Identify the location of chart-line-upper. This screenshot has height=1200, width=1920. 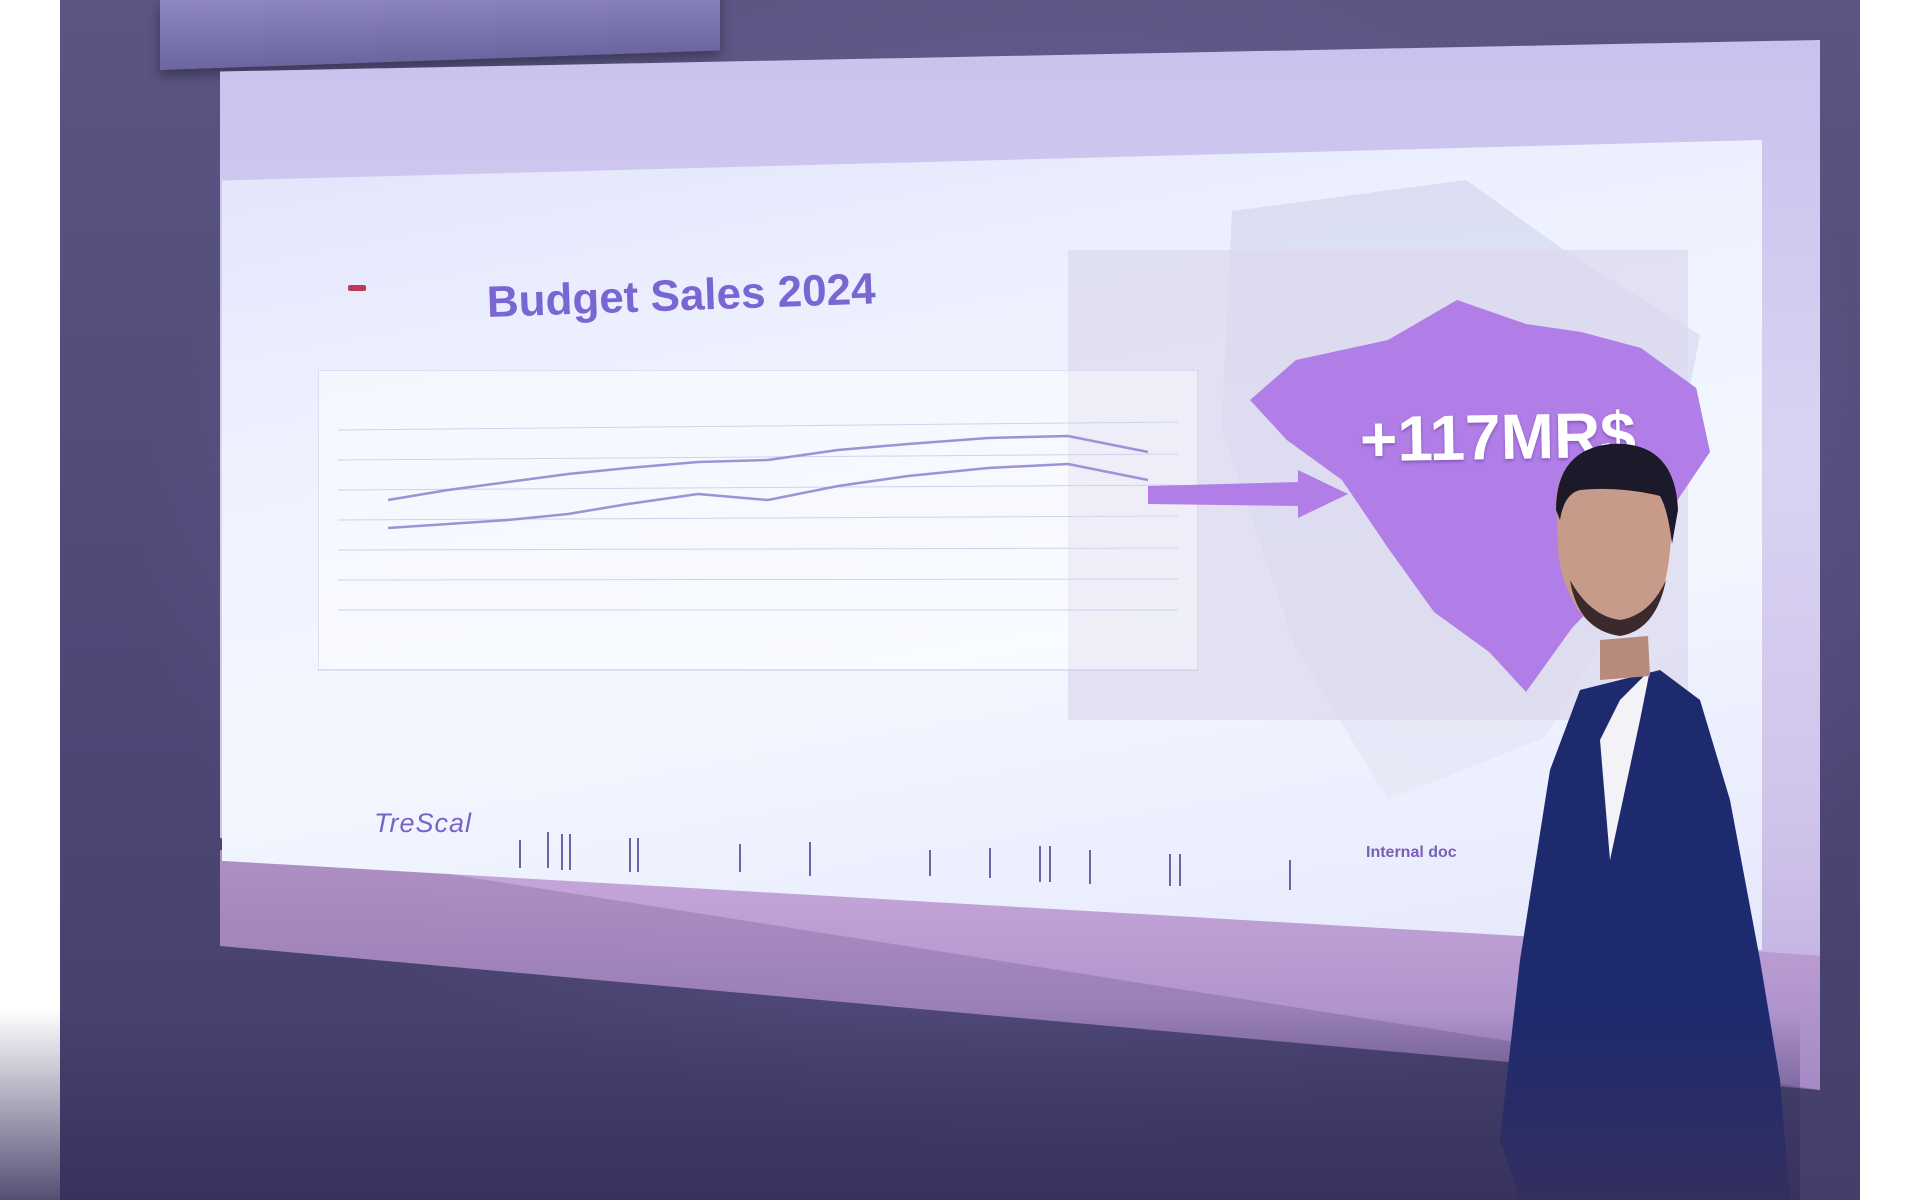
(768, 468).